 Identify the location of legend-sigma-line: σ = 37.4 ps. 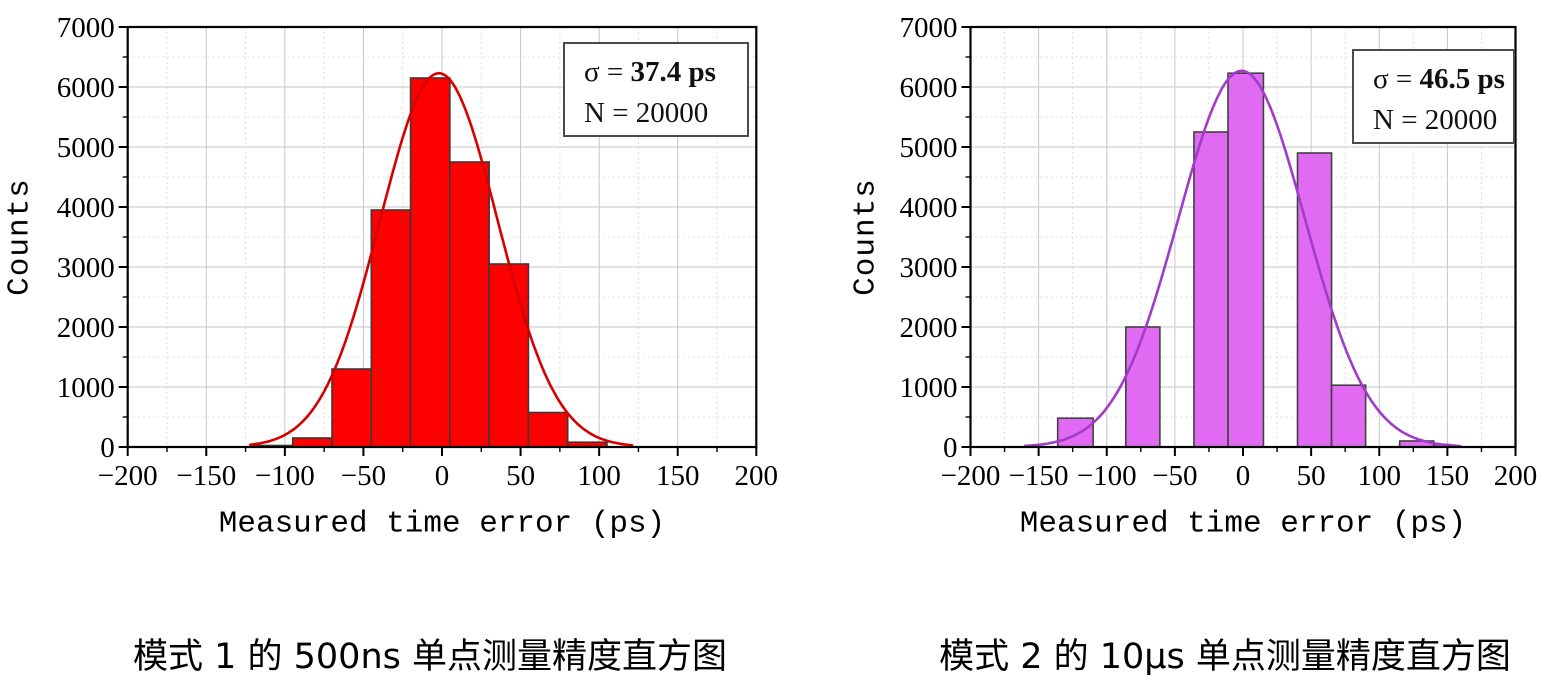
(661, 72).